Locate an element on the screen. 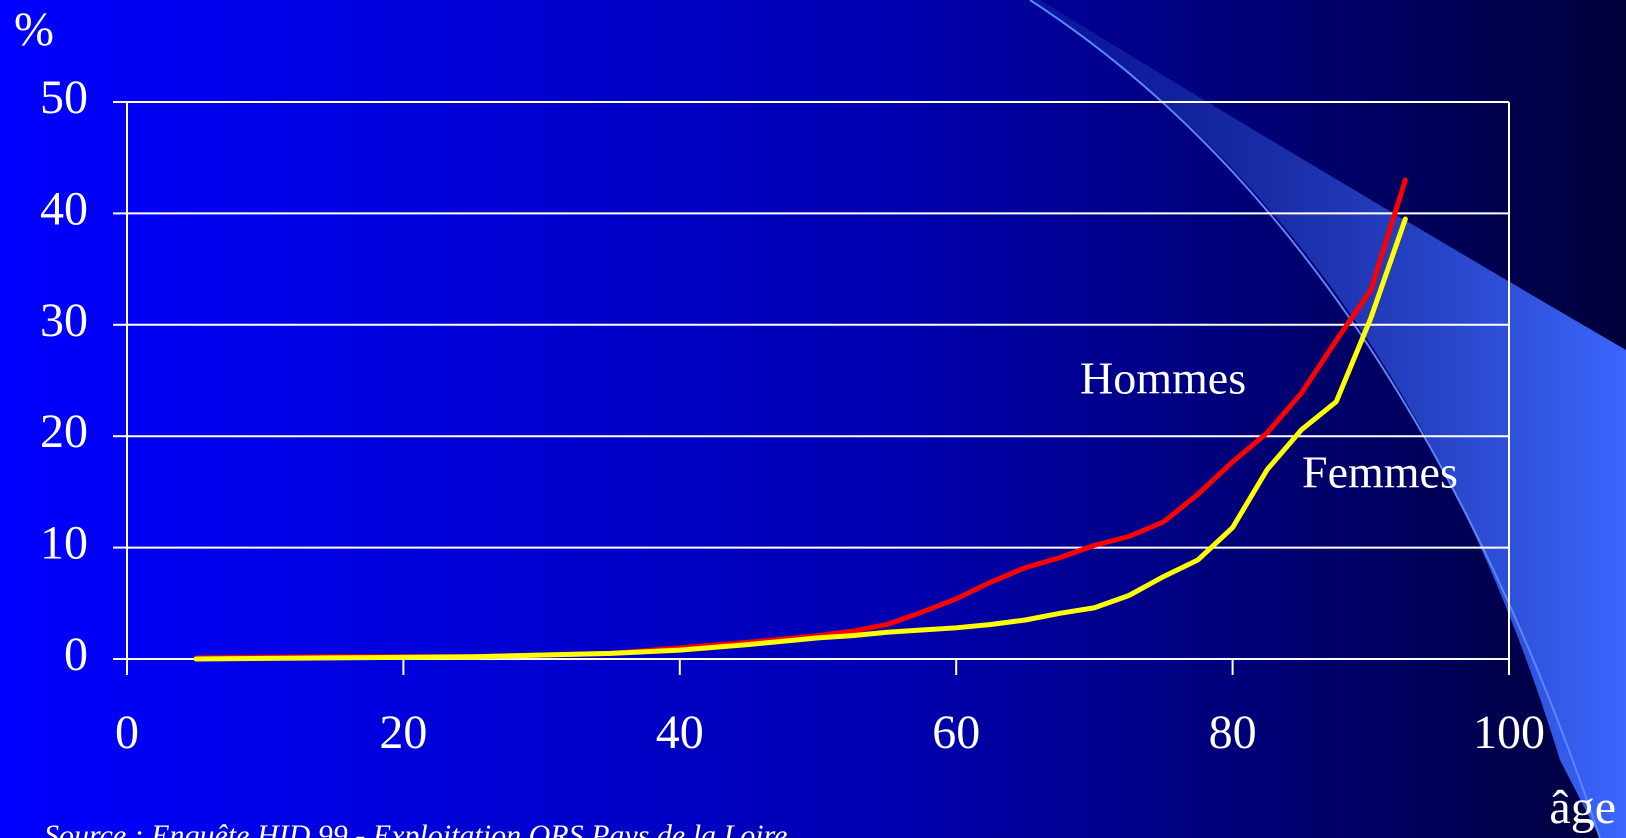  y-tick-label: 40 is located at coordinates (64, 208).